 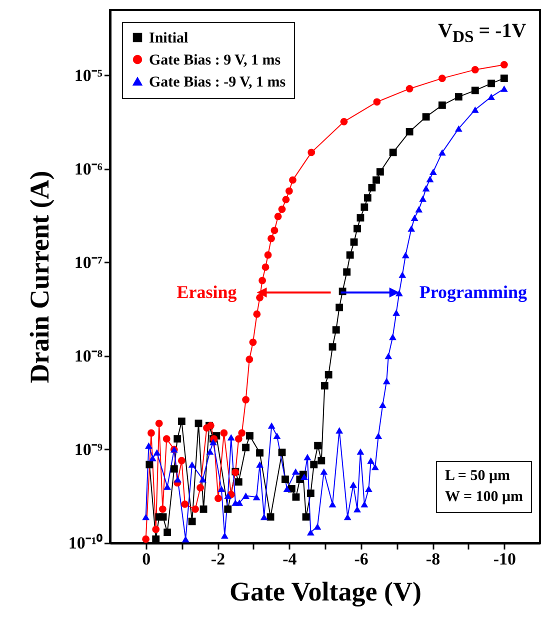 I want to click on y-tick-label: 10⁻⁵, so click(x=88, y=75).